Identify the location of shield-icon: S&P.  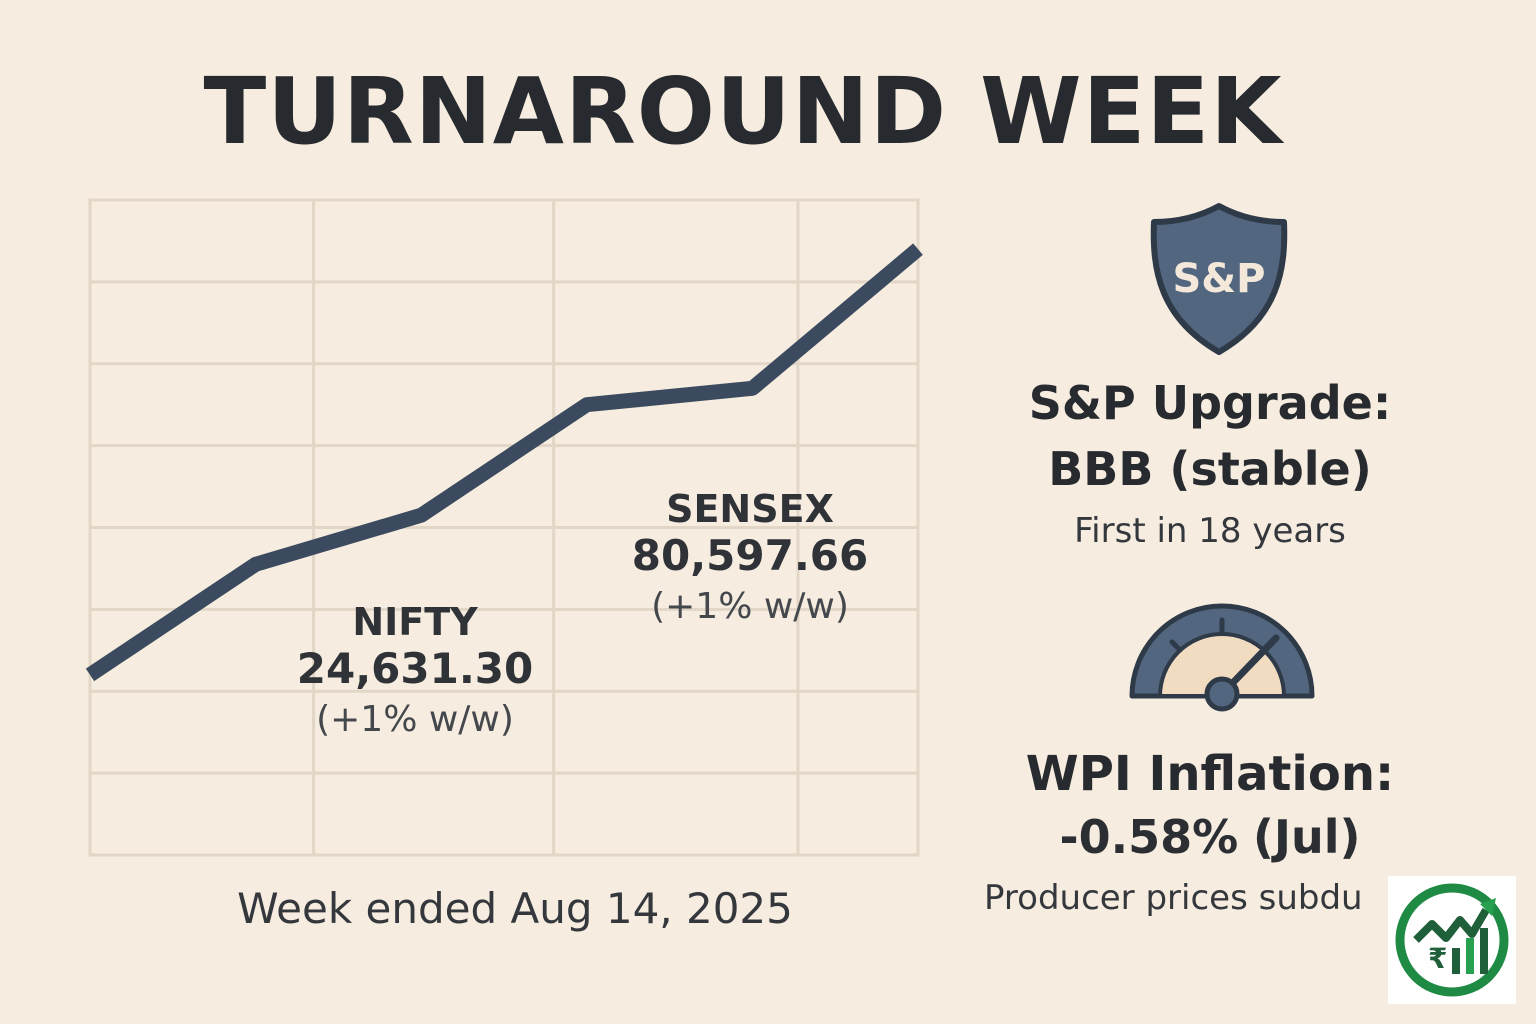
(1219, 279).